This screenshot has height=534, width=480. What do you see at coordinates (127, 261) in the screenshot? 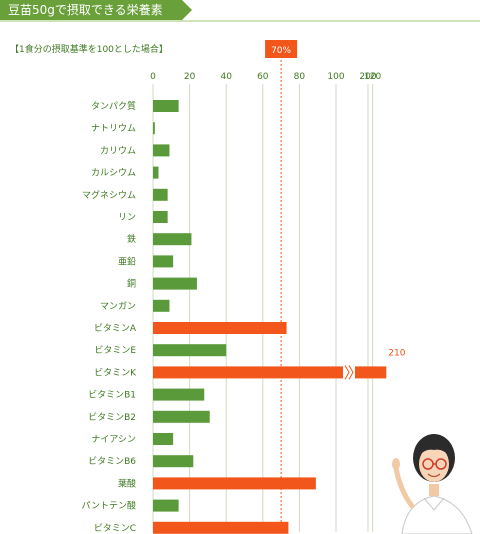
I see `category-label: 亜鉛` at bounding box center [127, 261].